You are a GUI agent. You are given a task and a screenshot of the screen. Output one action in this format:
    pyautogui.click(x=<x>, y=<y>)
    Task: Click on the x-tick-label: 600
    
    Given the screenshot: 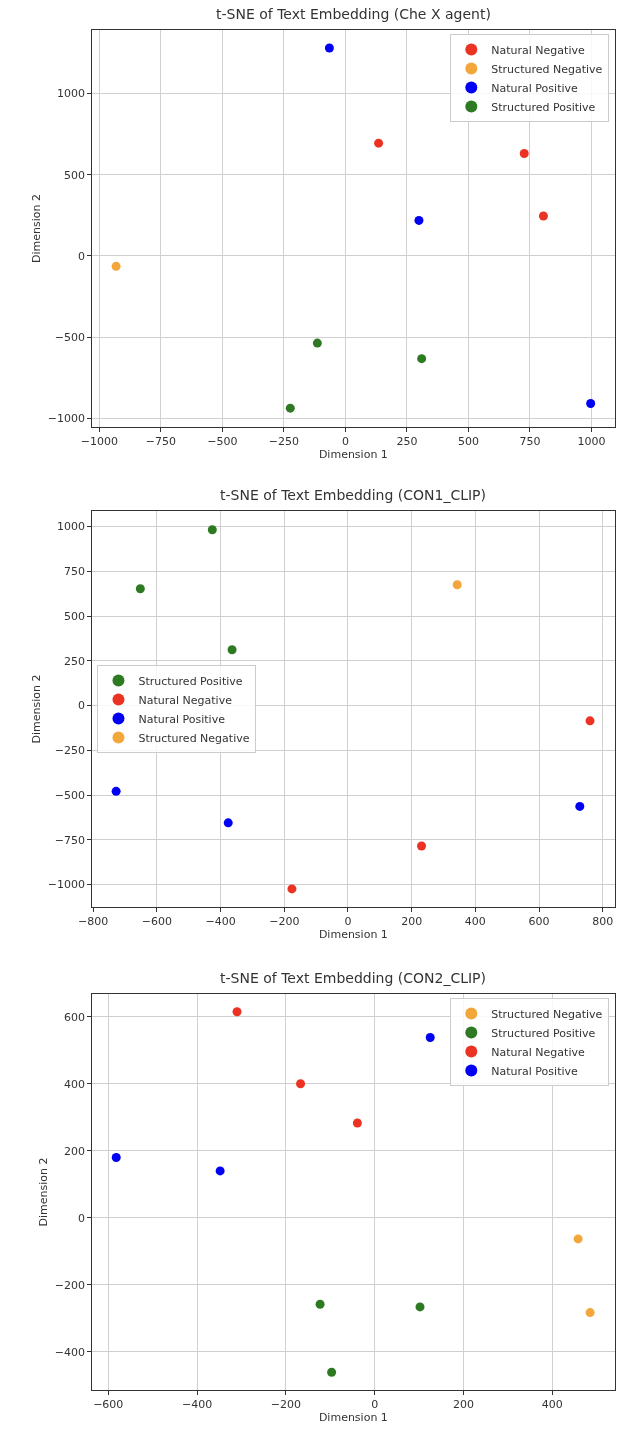 What is the action you would take?
    pyautogui.click(x=539, y=922)
    